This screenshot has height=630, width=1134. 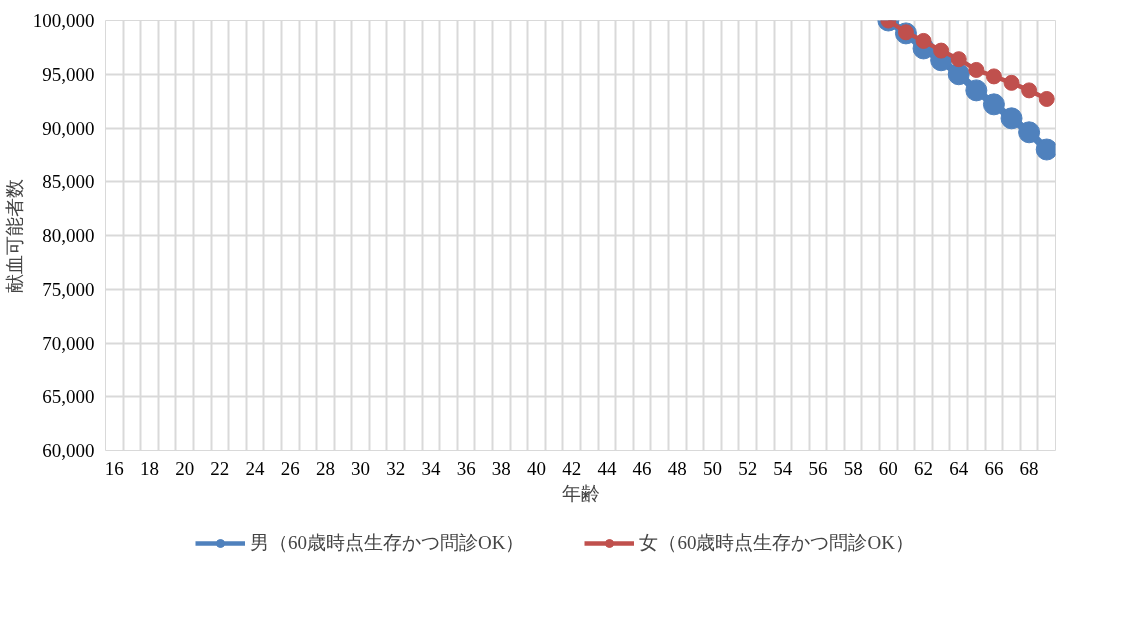 What do you see at coordinates (63, 20) in the screenshot?
I see `y-tick-label: 100,000` at bounding box center [63, 20].